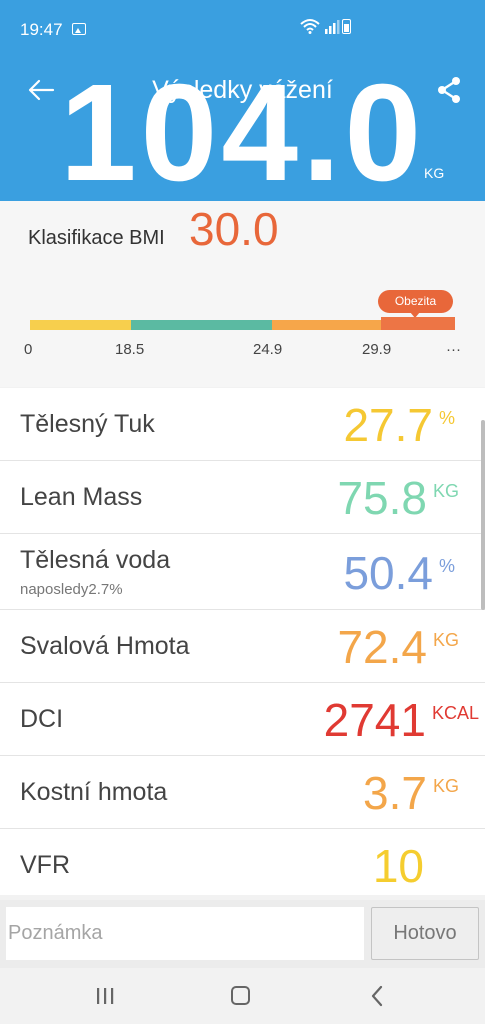 This screenshot has width=485, height=1024. What do you see at coordinates (80, 325) in the screenshot?
I see `bmi-segment-underweight` at bounding box center [80, 325].